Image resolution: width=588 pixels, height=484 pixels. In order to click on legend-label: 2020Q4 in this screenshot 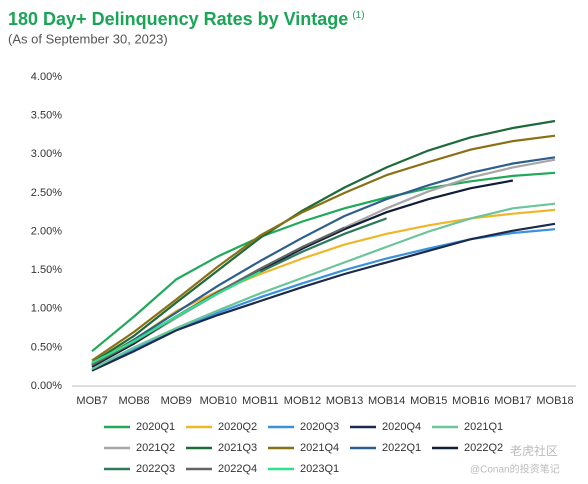, I will do `click(401, 427)`.